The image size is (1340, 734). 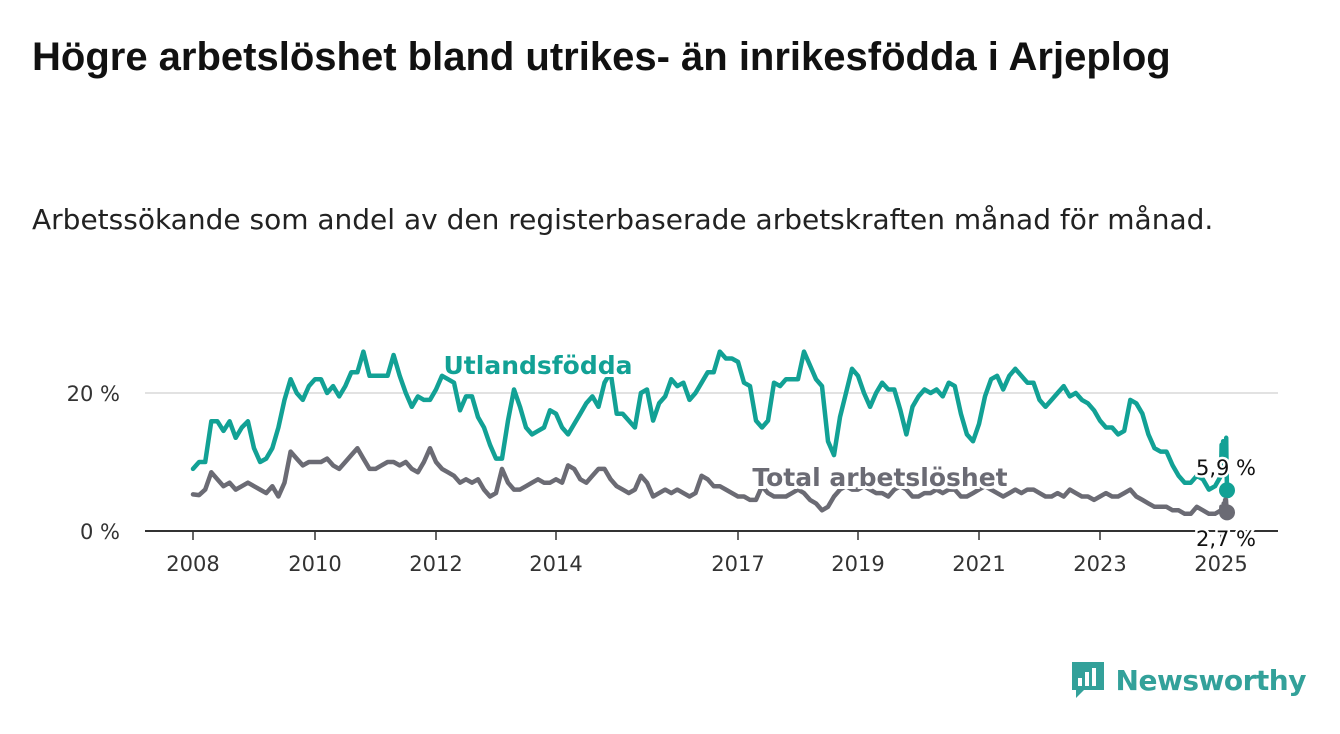 What do you see at coordinates (93, 394) in the screenshot?
I see `y-tick-label: 20 %` at bounding box center [93, 394].